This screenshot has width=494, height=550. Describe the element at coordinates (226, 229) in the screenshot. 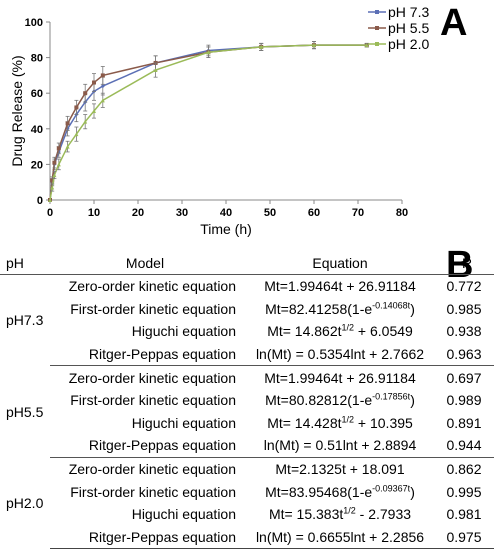

I see `x-axis-label: Time (h)` at that location.